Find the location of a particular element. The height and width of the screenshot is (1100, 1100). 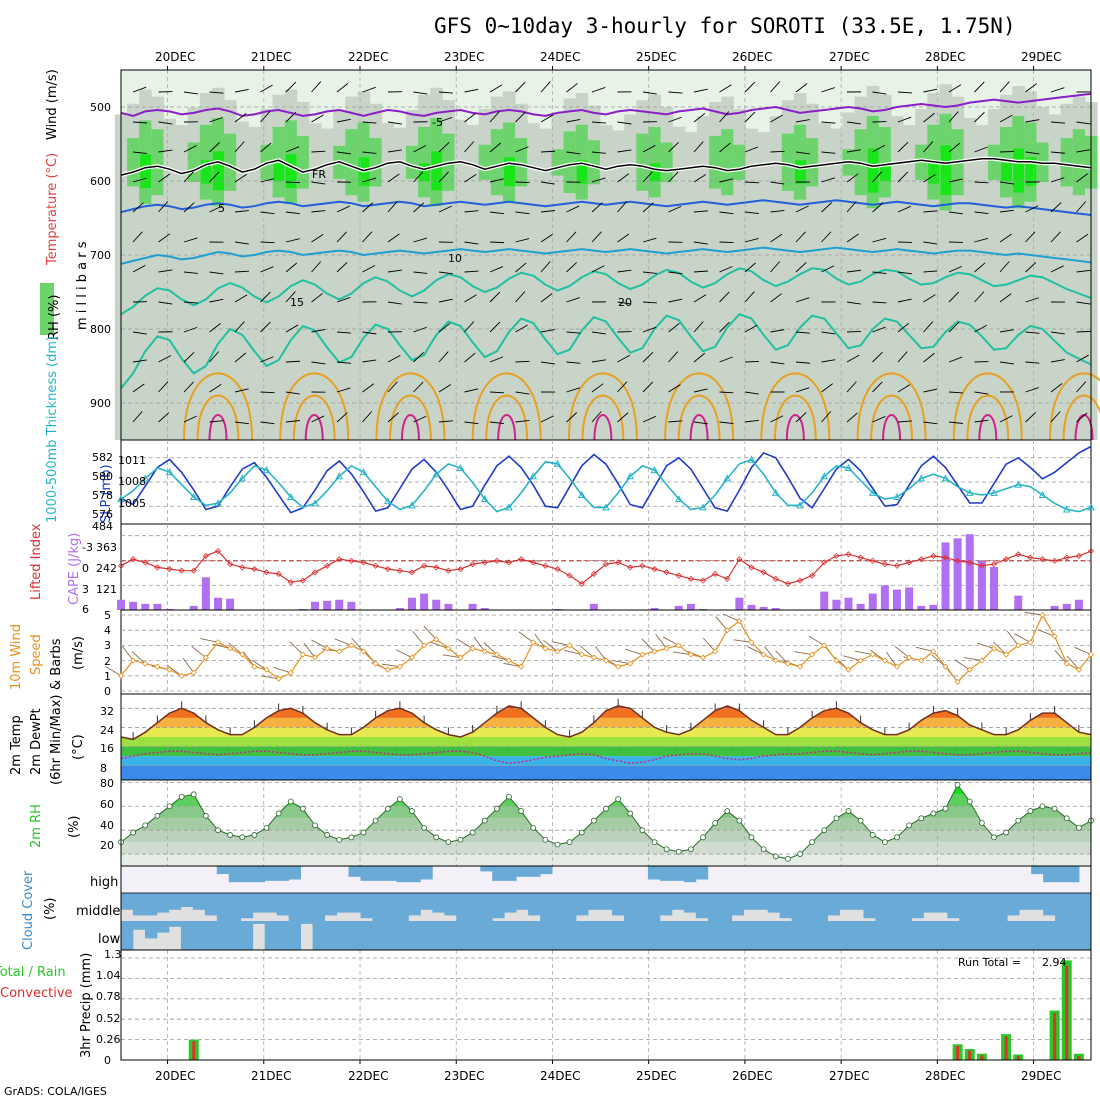

thickness-tick-484: 484 is located at coordinates (102, 526).